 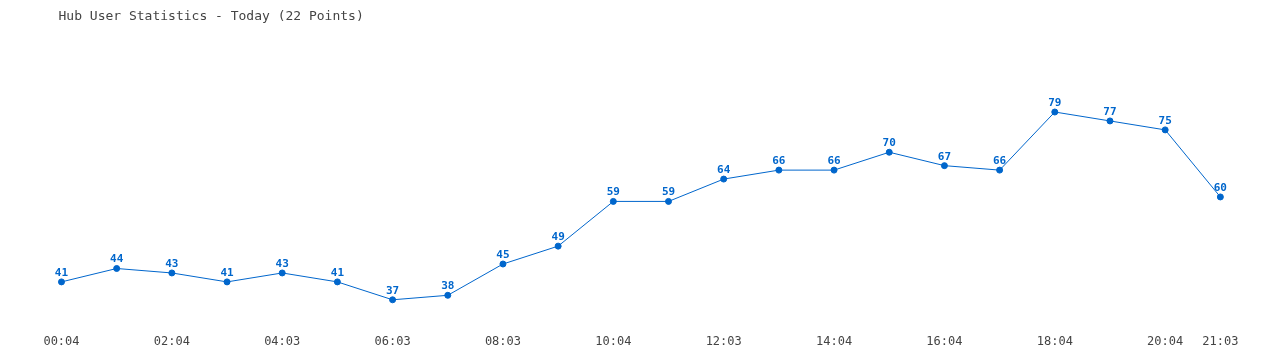 I want to click on data-label: 37, so click(x=392, y=290).